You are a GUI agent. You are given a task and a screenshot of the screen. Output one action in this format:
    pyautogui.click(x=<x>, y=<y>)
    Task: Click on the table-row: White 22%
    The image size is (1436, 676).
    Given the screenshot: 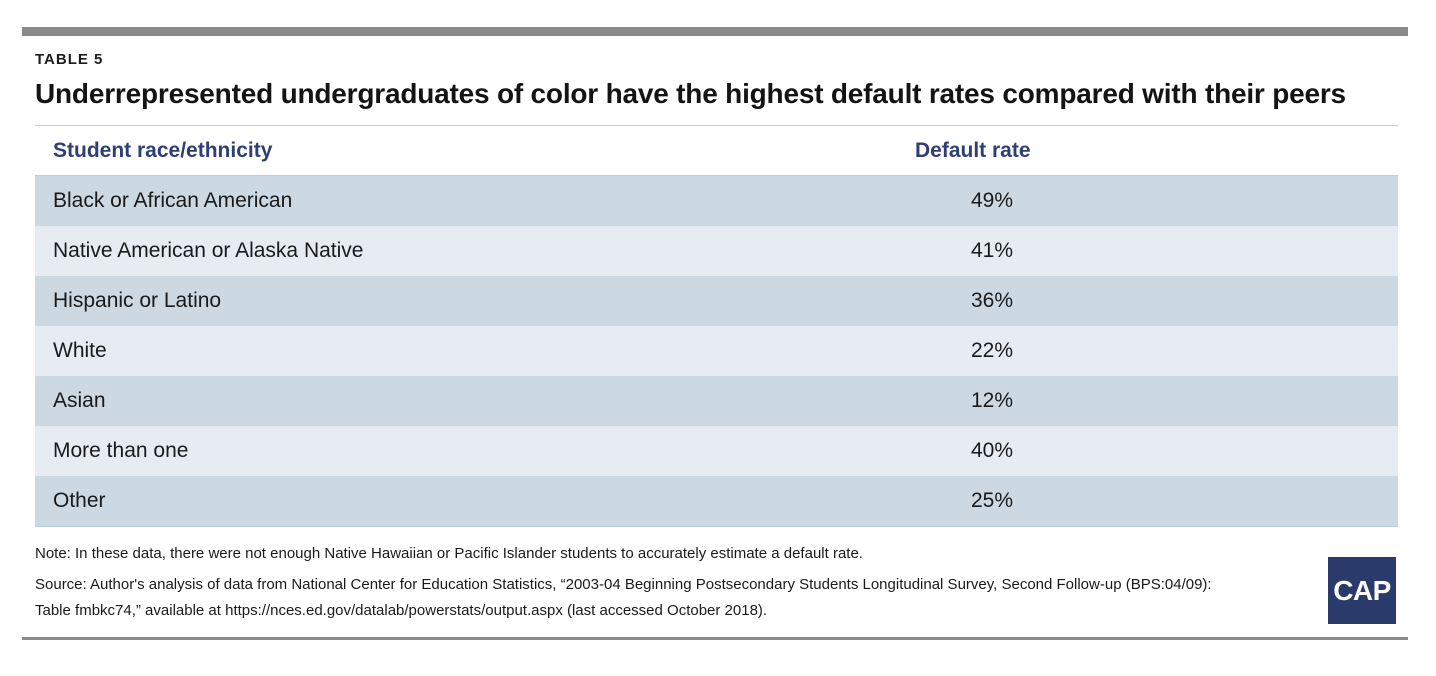 What is the action you would take?
    pyautogui.click(x=716, y=351)
    